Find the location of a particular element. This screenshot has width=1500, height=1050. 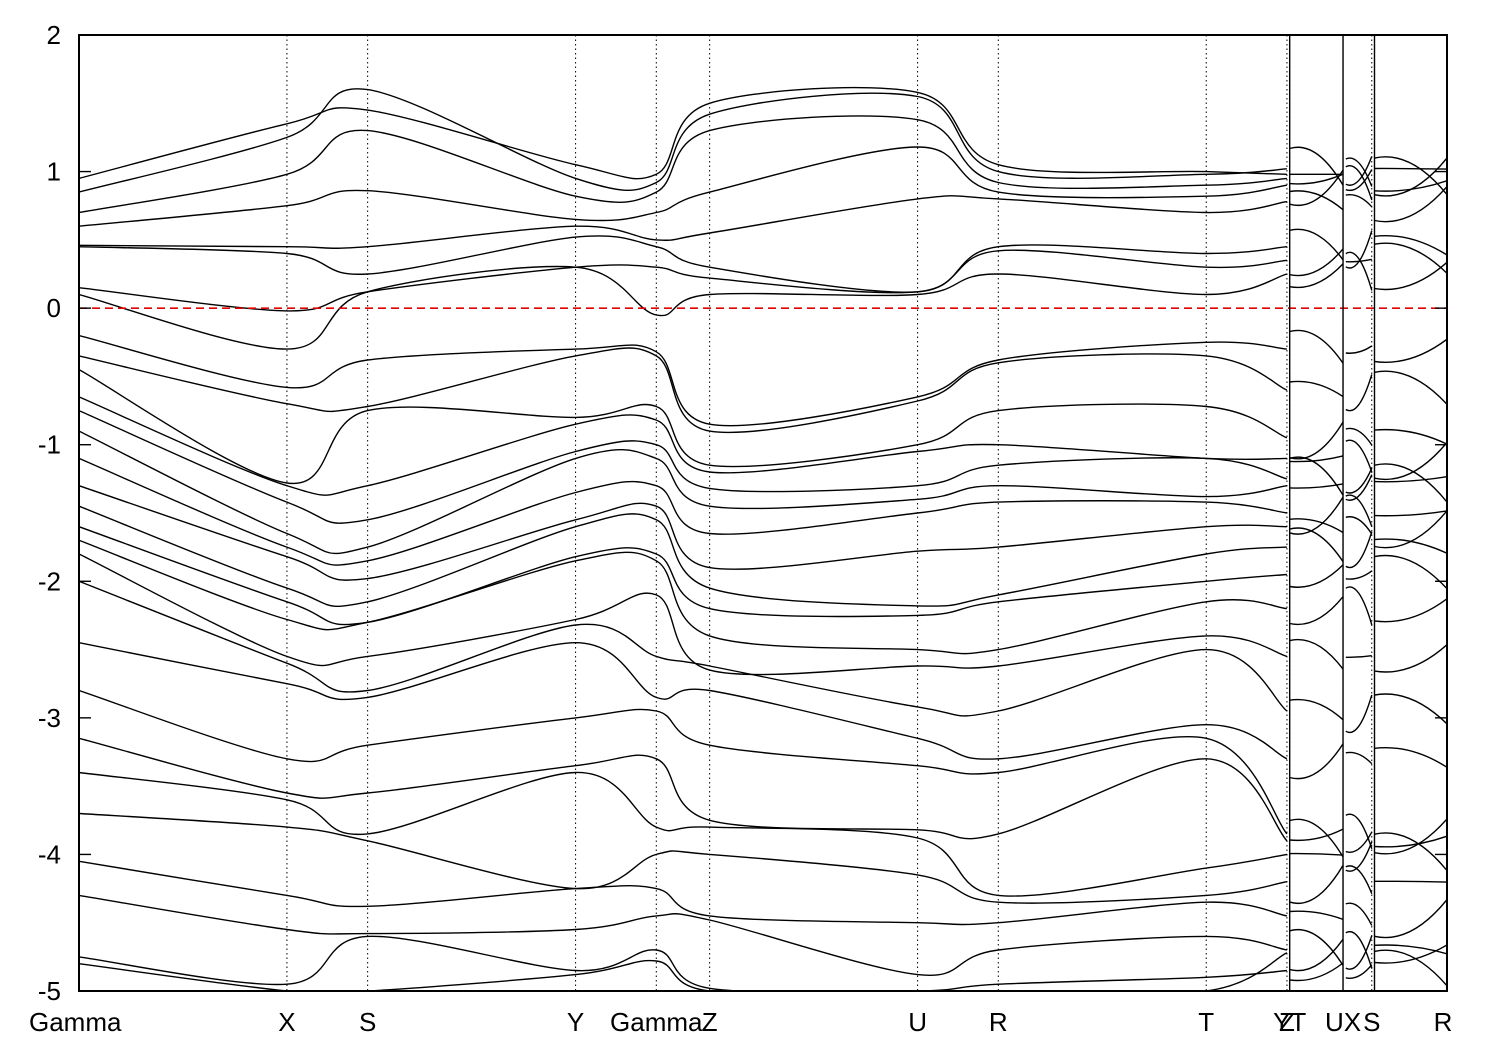

x-tick-label: S is located at coordinates (1371, 1022).